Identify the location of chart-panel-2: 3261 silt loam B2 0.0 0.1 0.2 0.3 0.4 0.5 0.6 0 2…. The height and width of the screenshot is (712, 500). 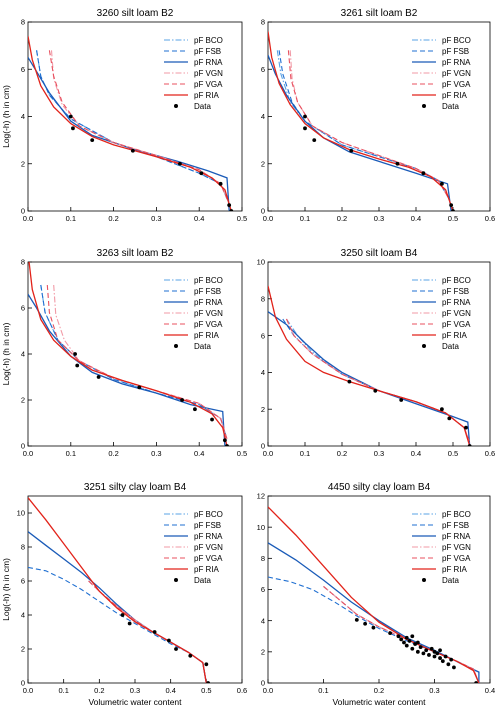
(378, 115).